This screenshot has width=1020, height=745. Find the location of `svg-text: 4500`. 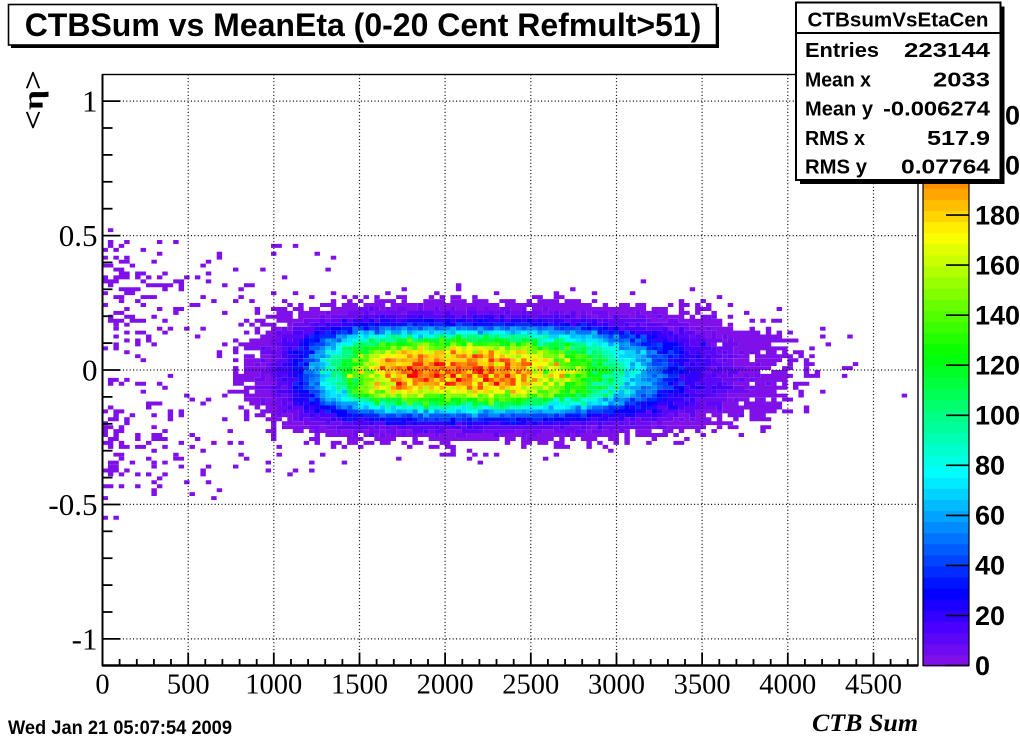

svg-text: 4500 is located at coordinates (873, 685).